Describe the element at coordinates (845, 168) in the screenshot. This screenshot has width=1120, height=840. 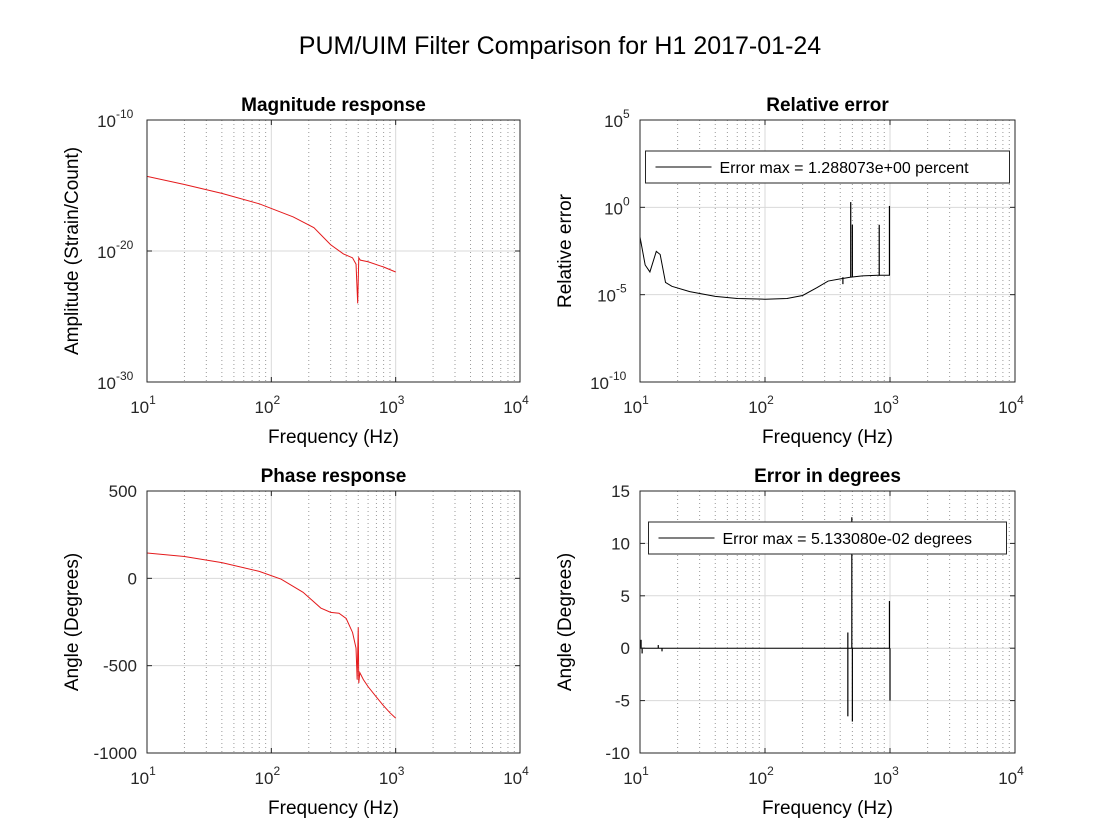
I see `legend-label: Error max = 1.288073e+00 percent` at that location.